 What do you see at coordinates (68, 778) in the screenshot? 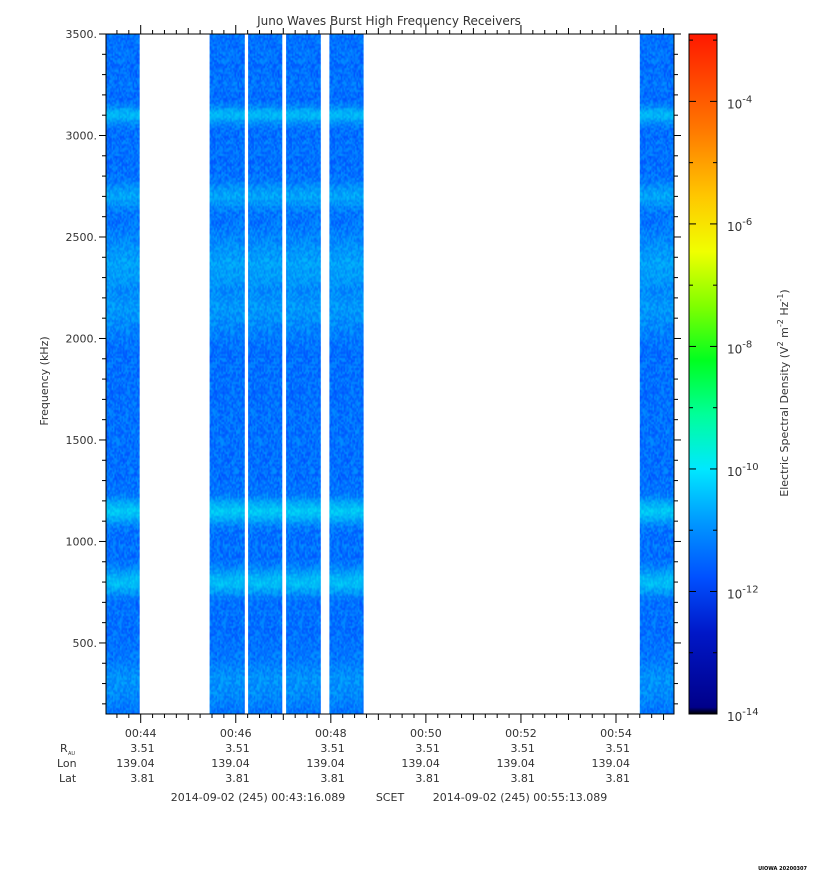
I see `row-label-lat: Lat` at bounding box center [68, 778].